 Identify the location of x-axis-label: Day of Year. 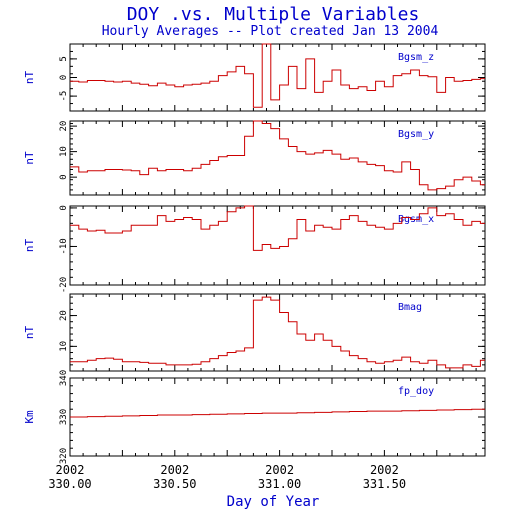
(273, 502).